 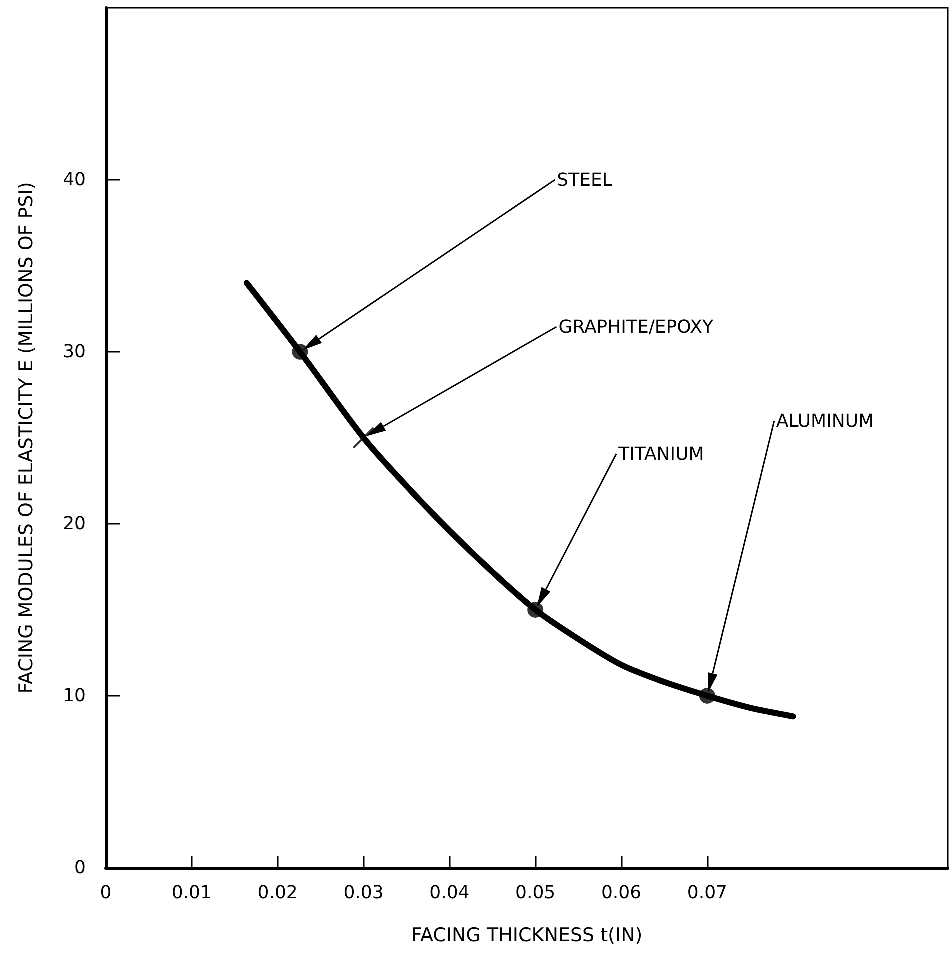 What do you see at coordinates (527, 935) in the screenshot?
I see `x-axis-title: FACING THICKNESS t(IN)` at bounding box center [527, 935].